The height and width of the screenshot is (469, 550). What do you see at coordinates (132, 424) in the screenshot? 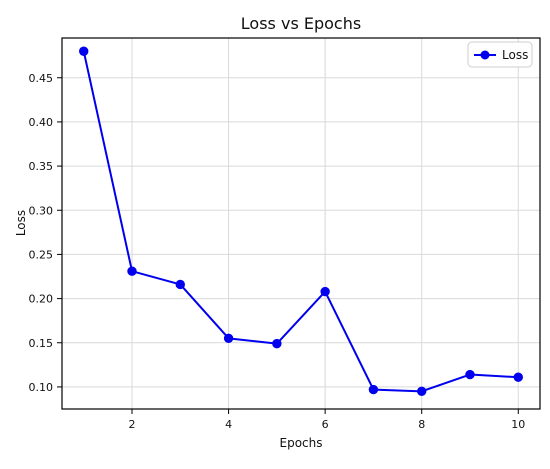
I see `x-tick-label: 2` at bounding box center [132, 424].